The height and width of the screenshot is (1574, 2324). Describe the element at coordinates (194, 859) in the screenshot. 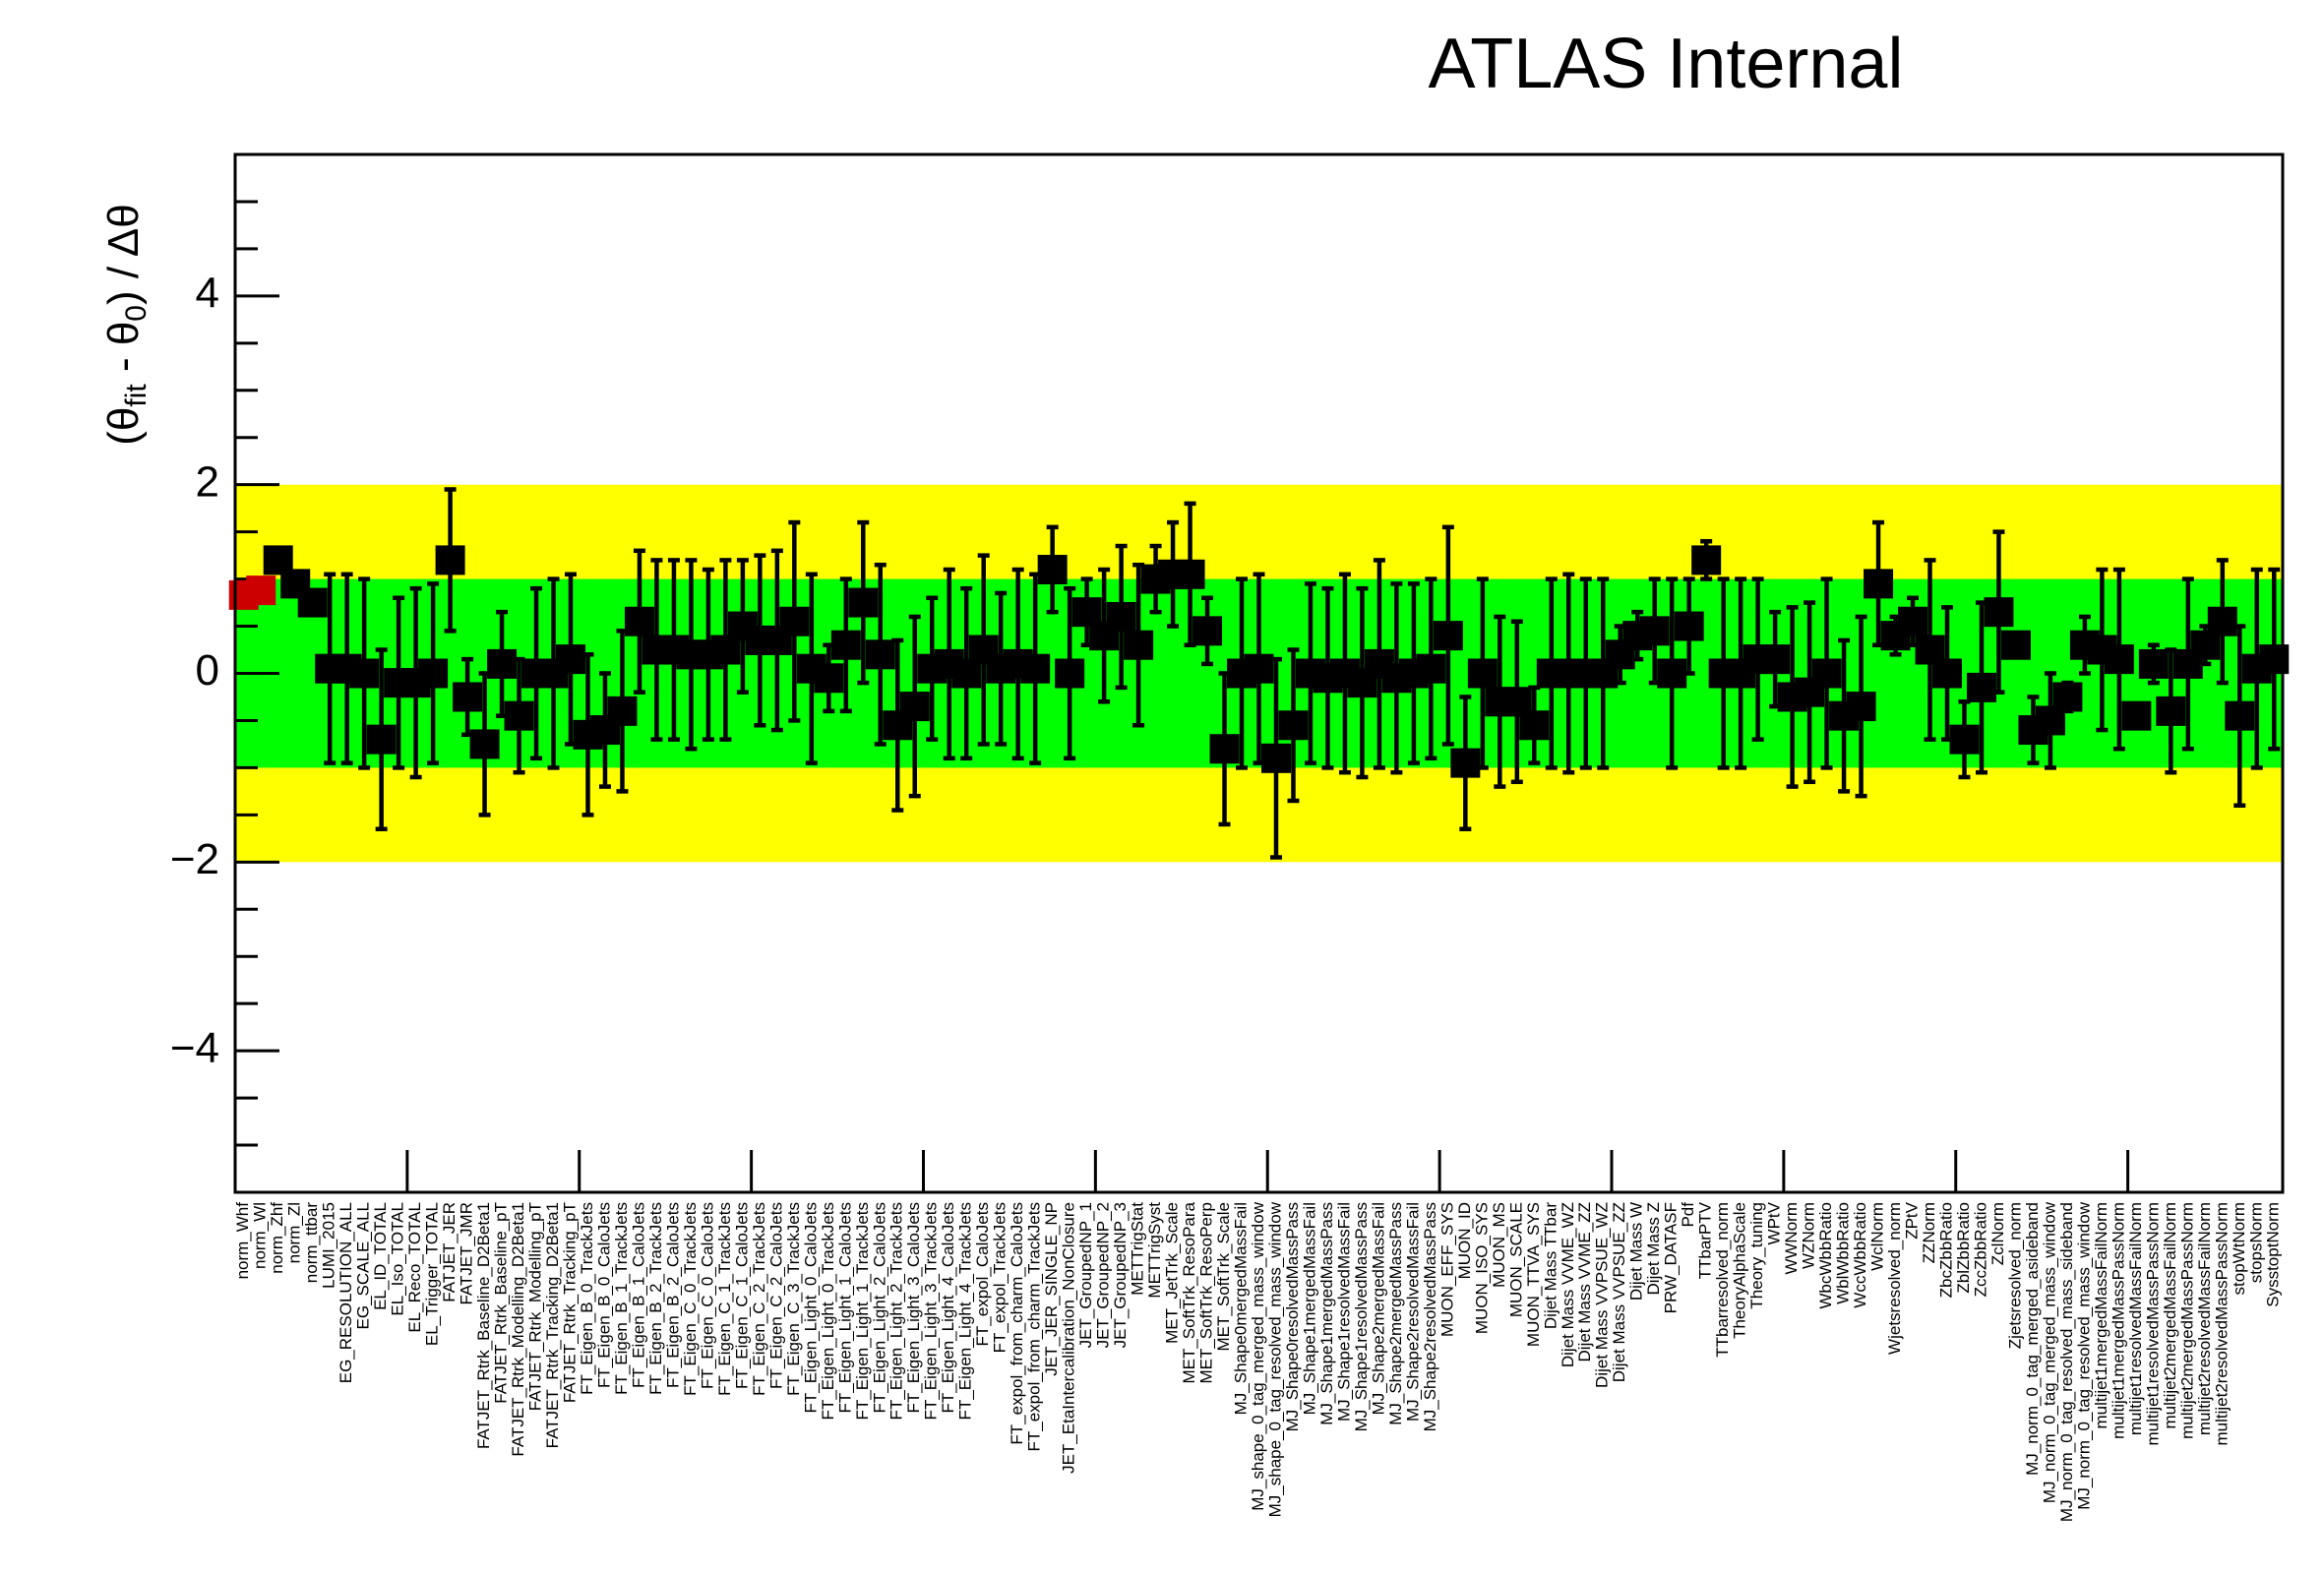

I see `y-tick-label: −2` at that location.